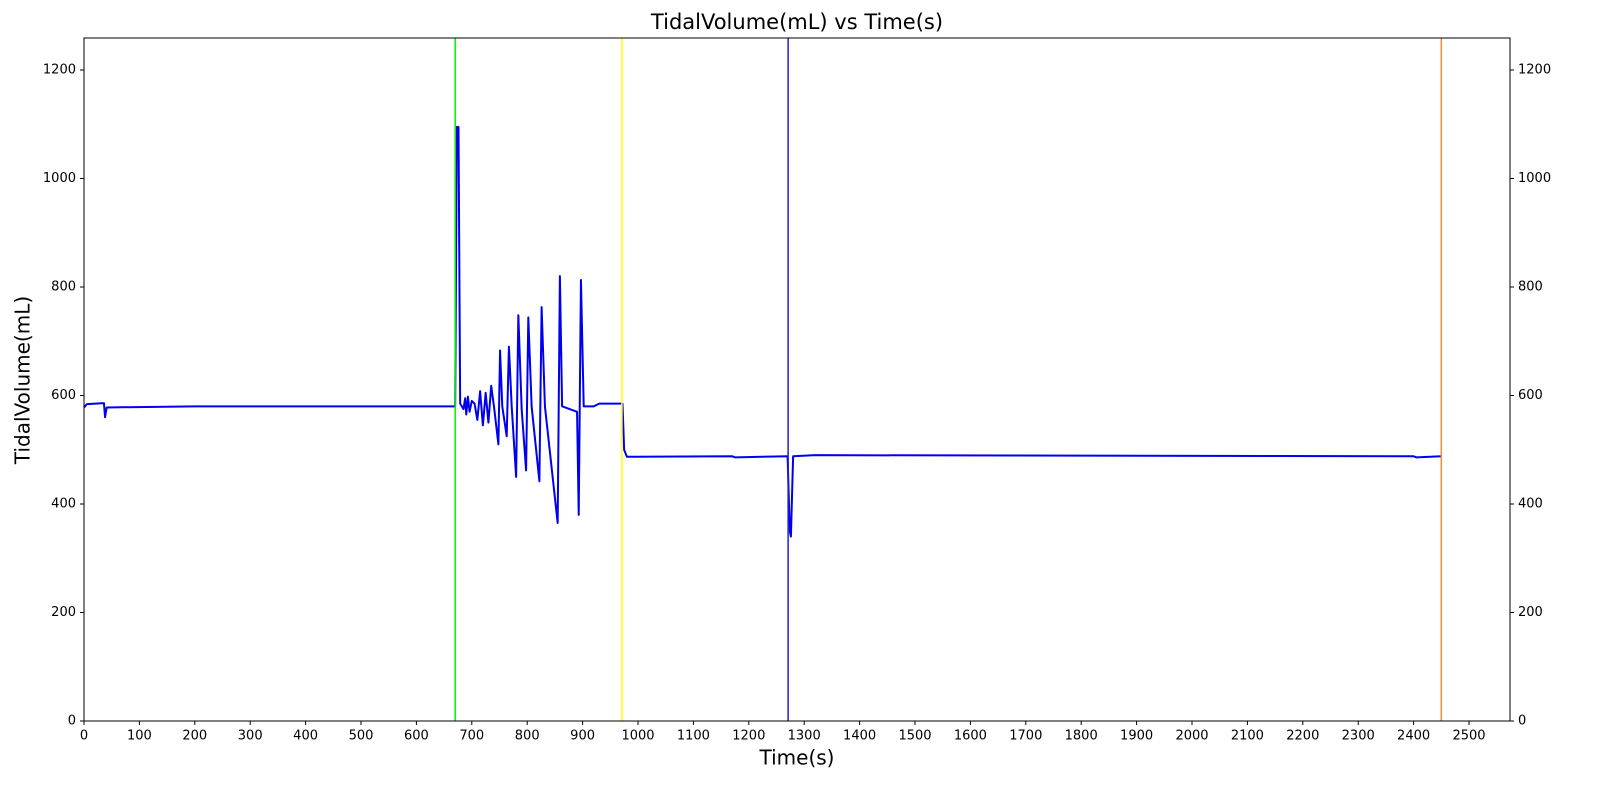 Image resolution: width=1600 pixels, height=800 pixels. I want to click on x-tick-label: 1300, so click(804, 736).